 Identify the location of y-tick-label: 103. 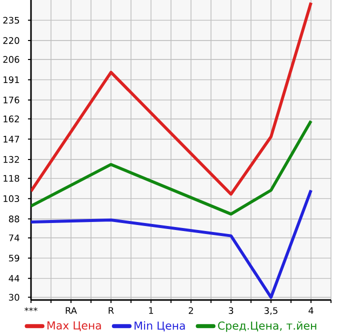
(12, 198).